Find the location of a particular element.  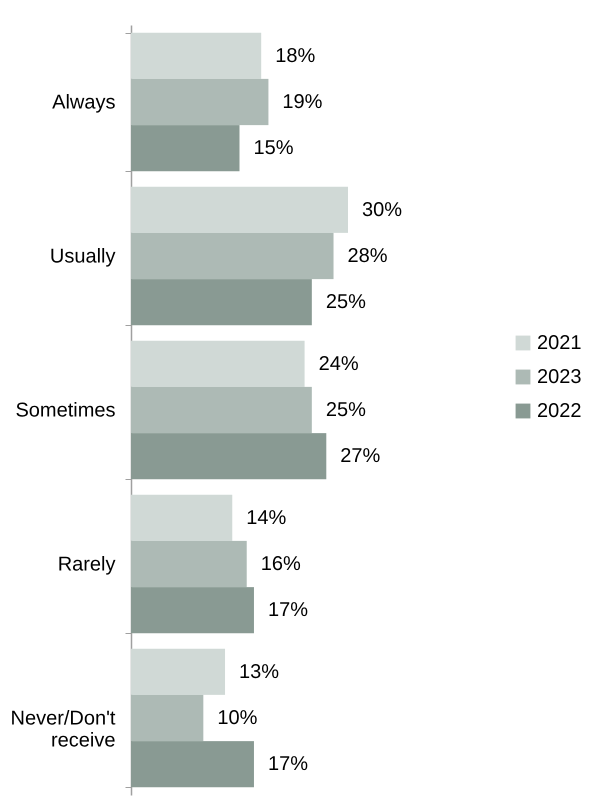

data-label: 27% is located at coordinates (360, 456).